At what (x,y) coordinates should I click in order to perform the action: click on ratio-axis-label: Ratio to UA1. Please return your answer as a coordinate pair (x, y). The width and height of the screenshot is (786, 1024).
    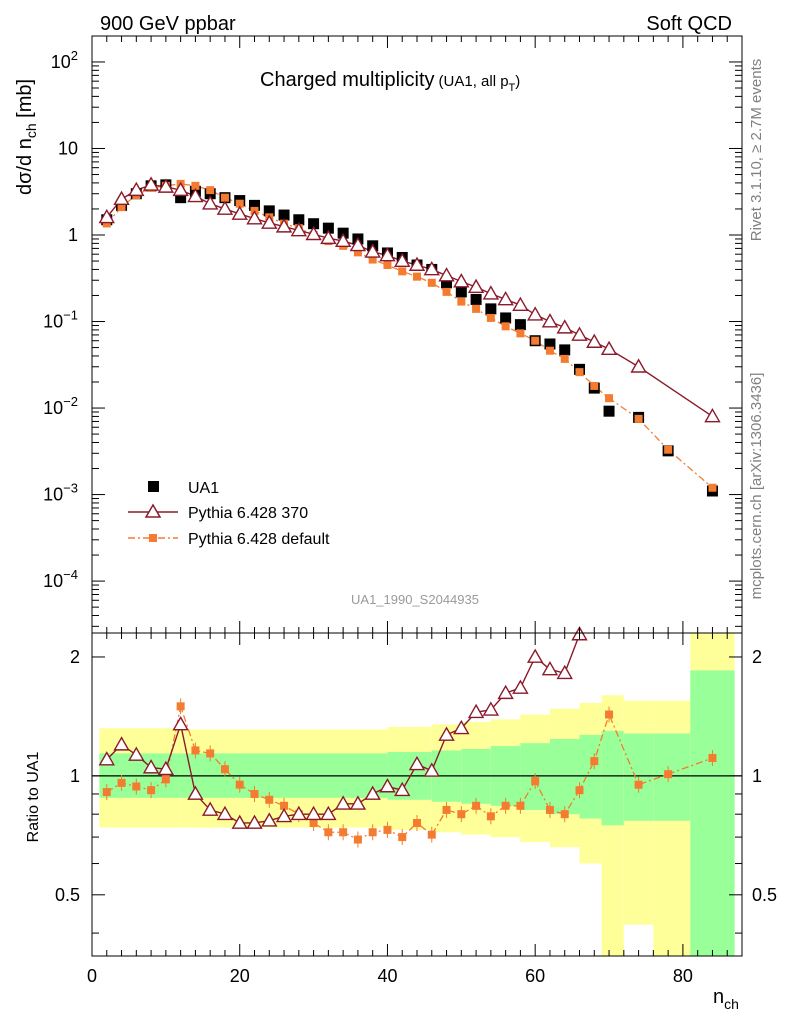
    Looking at the image, I should click on (33, 797).